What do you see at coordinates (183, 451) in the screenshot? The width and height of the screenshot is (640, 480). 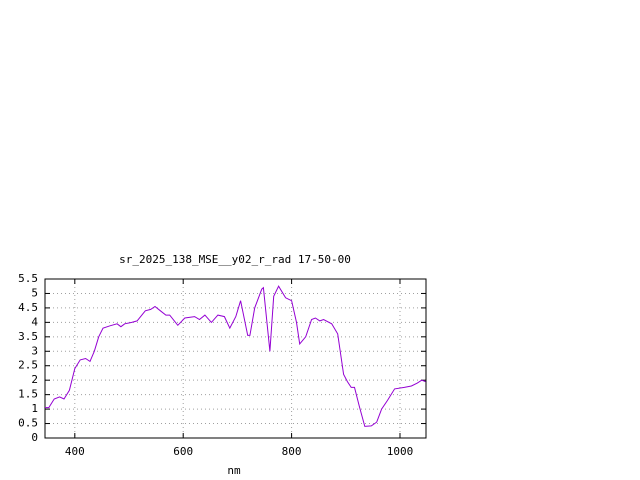 I see `x-tick-label: 600` at bounding box center [183, 451].